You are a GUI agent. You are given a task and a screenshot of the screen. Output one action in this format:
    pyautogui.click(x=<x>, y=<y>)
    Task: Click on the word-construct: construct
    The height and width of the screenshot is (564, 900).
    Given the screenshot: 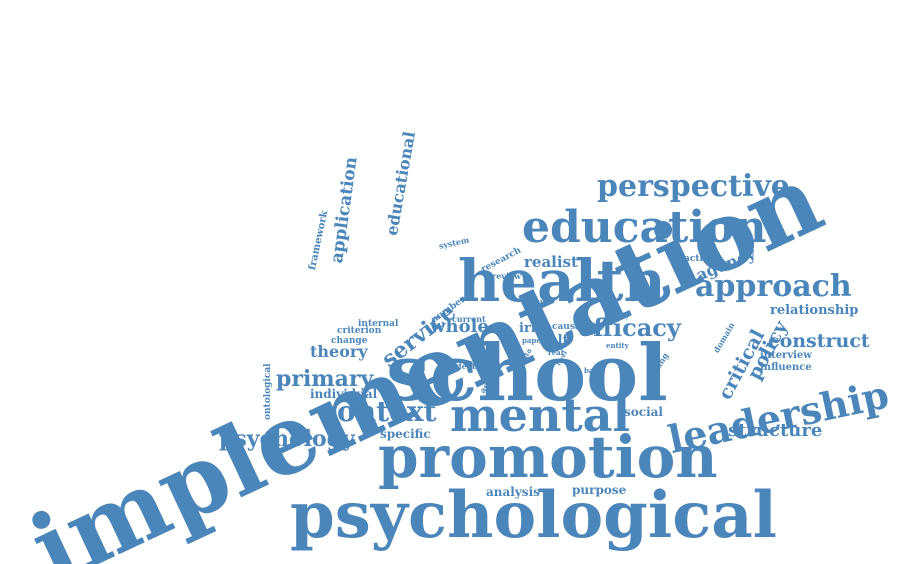 What is the action you would take?
    pyautogui.click(x=819, y=341)
    